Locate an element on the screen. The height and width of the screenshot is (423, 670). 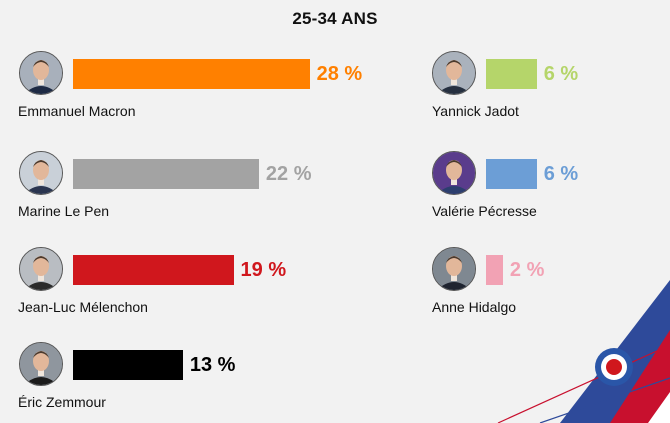
candidate-name: Jean-Luc Mélenchon is located at coordinates (83, 307).